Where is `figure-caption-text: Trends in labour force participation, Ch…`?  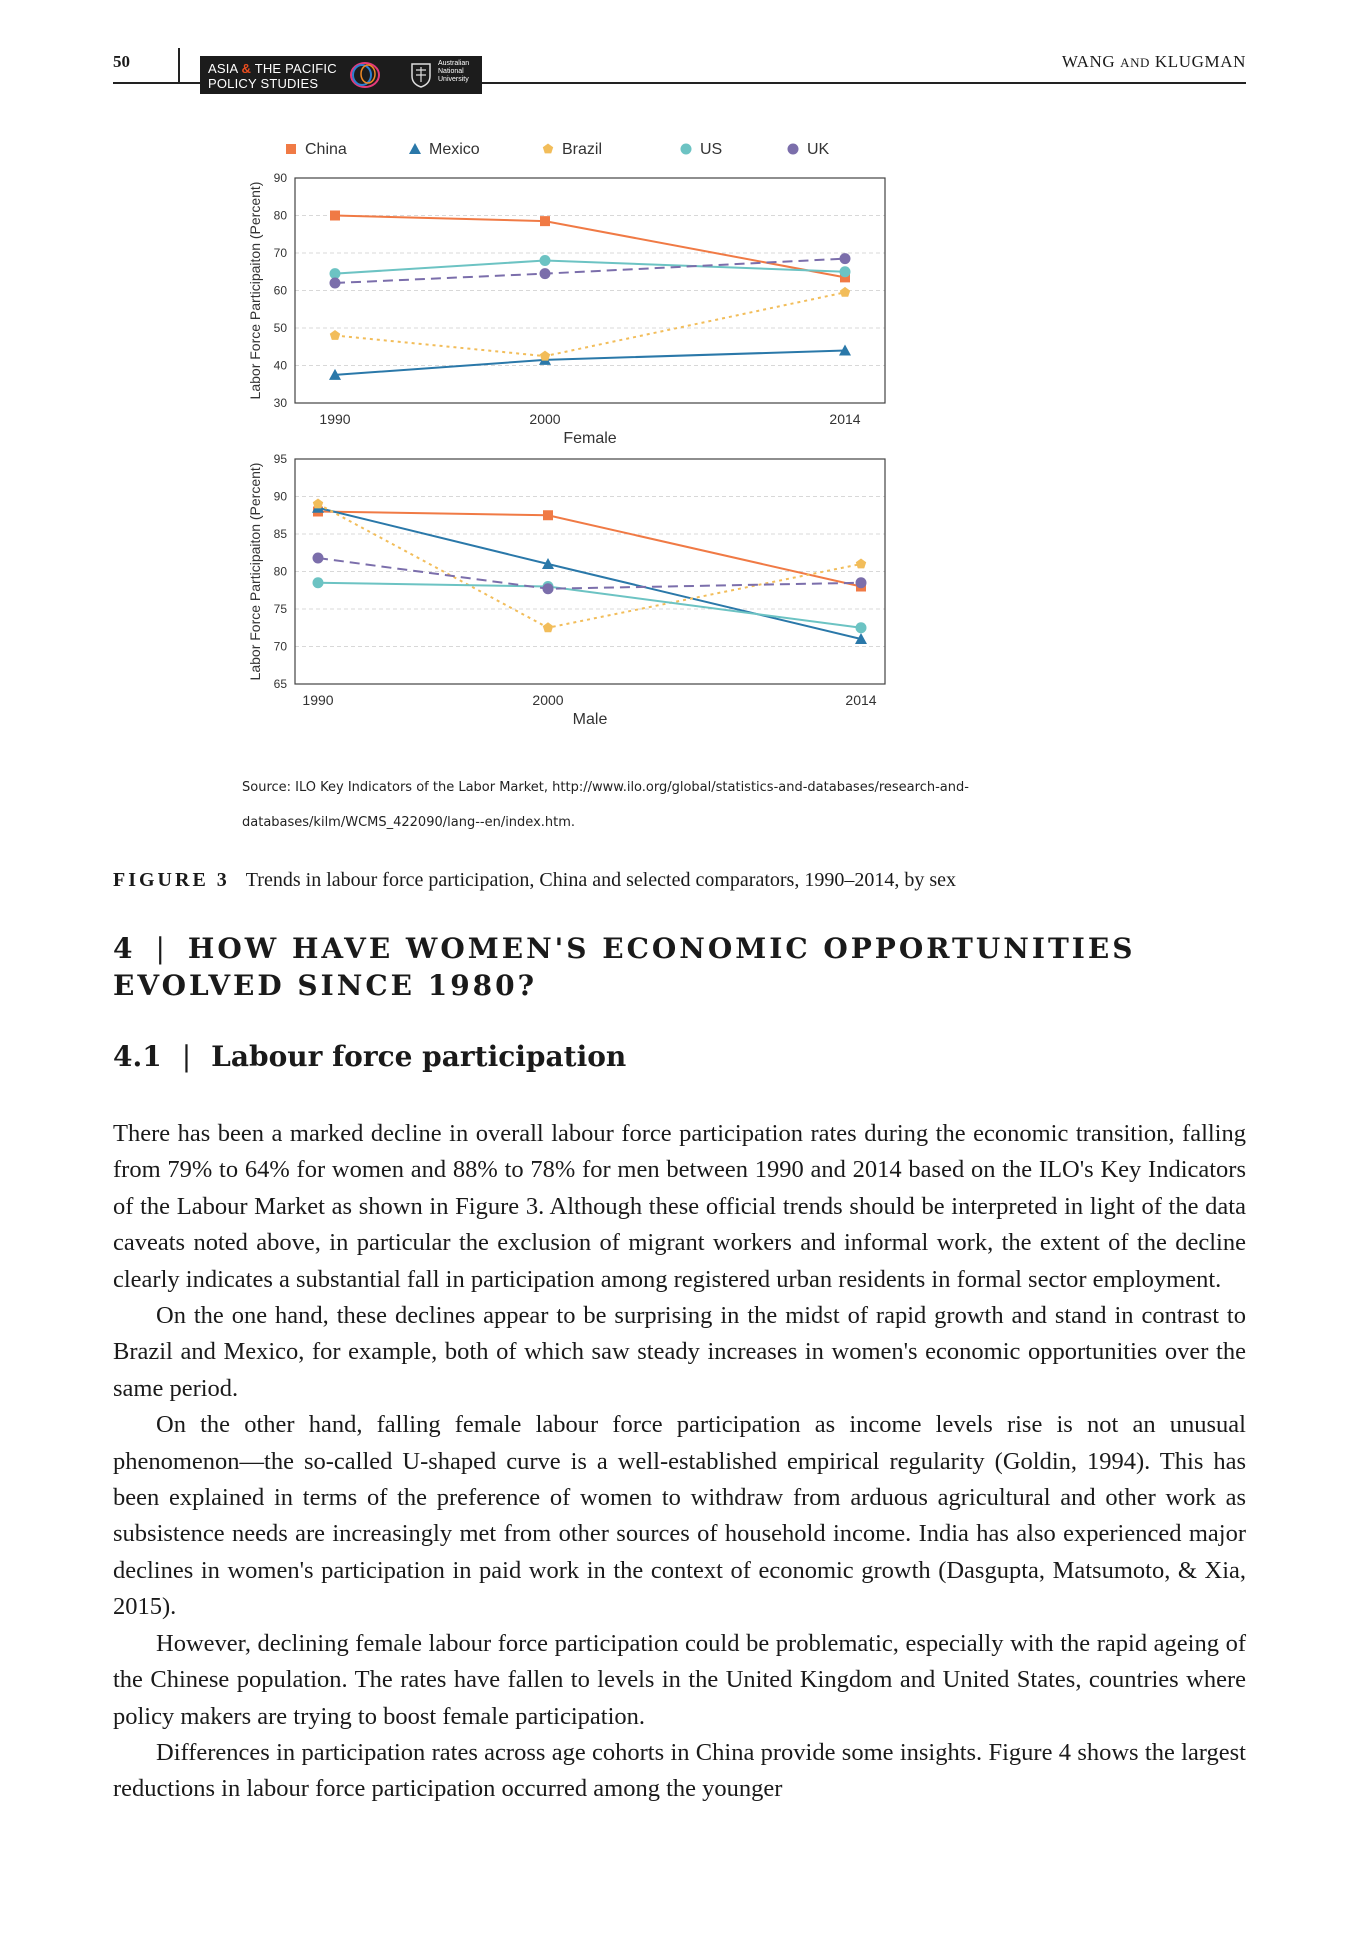 figure-caption-text: Trends in labour force participation, Ch… is located at coordinates (600, 880).